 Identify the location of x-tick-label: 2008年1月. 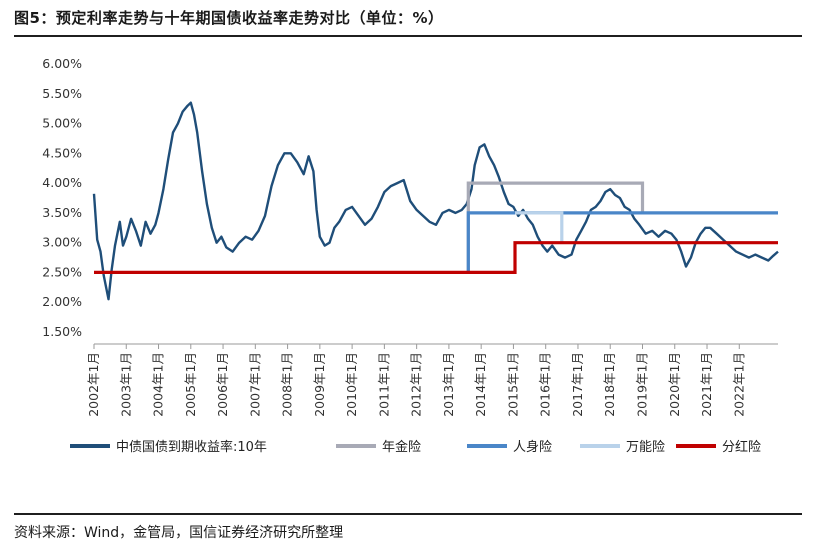
(287, 384).